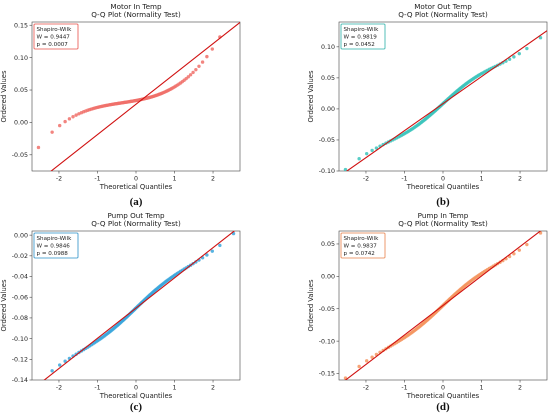  Describe the element at coordinates (136, 215) in the screenshot. I see `chart-title: Pump Out Temp` at that location.